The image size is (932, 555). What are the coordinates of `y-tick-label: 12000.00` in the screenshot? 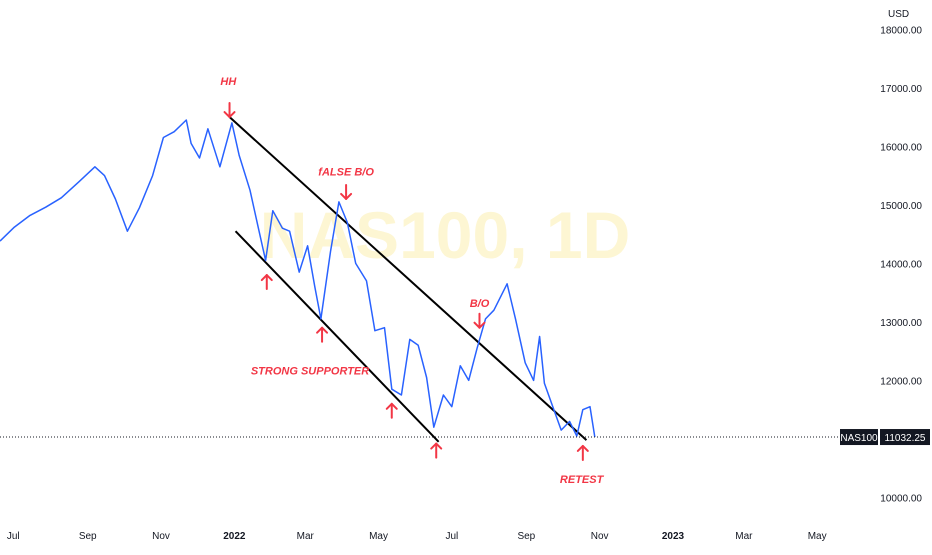 It's located at (901, 381).